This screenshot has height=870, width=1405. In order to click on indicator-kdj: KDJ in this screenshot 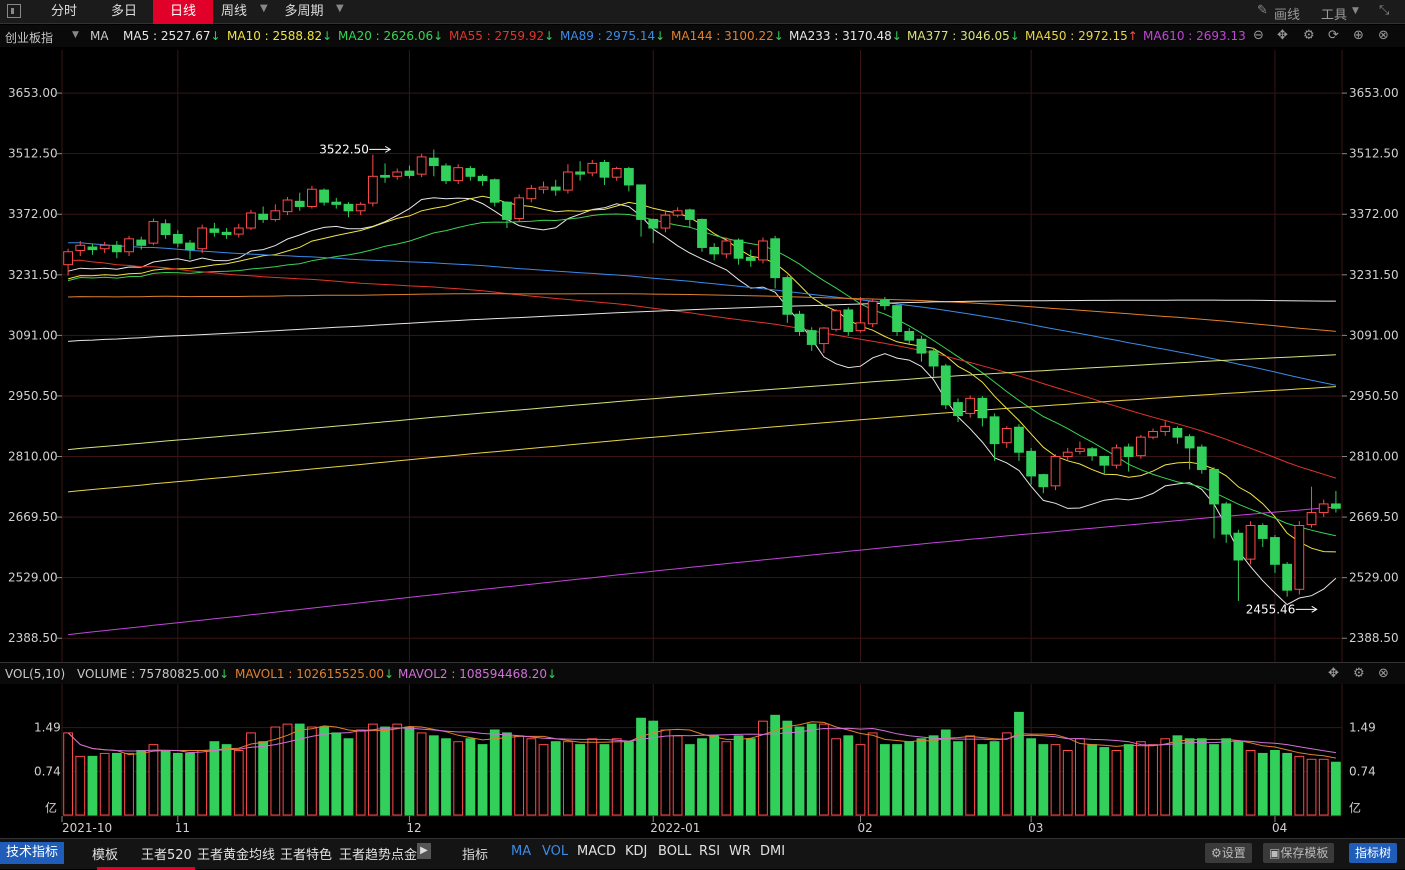, I will do `click(636, 851)`.